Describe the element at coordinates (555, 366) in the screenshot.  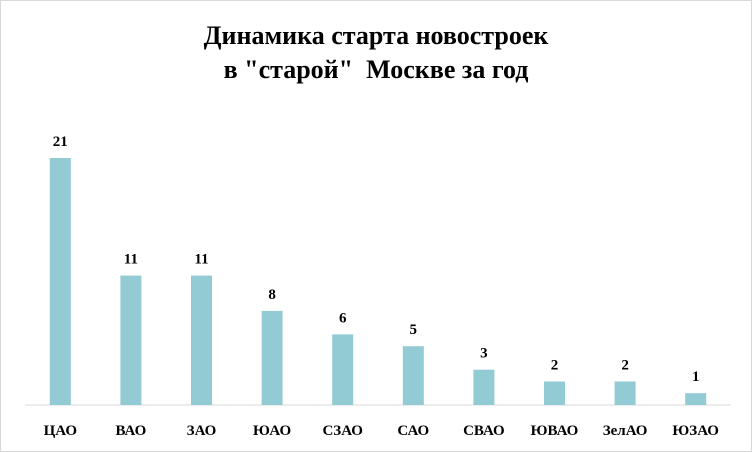
I see `data-label-ЮВАО: 2` at that location.